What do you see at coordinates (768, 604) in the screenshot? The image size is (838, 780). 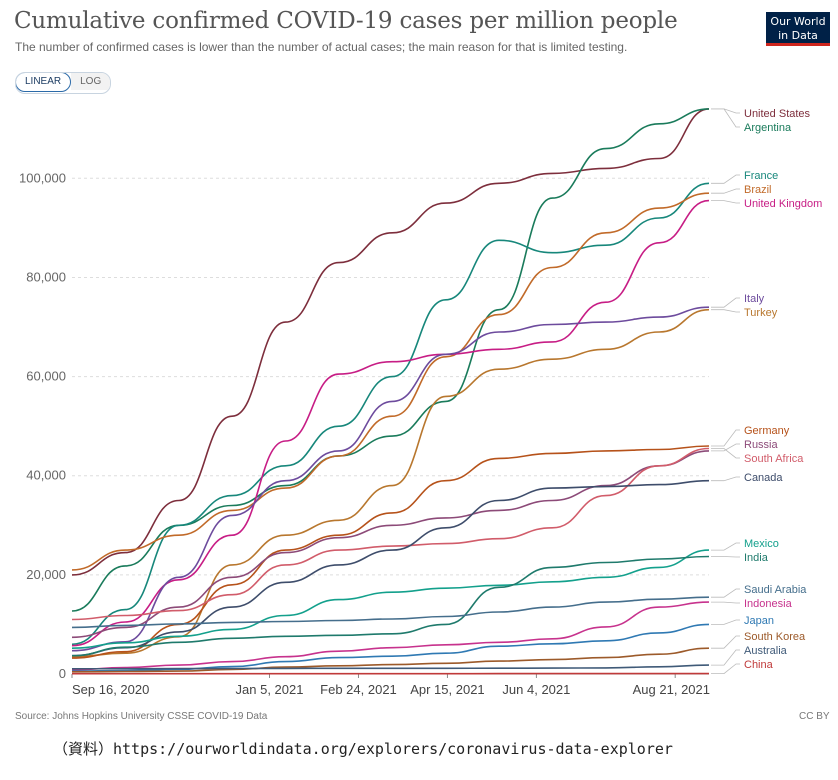 I see `legend-label-indonesia: Indonesia` at bounding box center [768, 604].